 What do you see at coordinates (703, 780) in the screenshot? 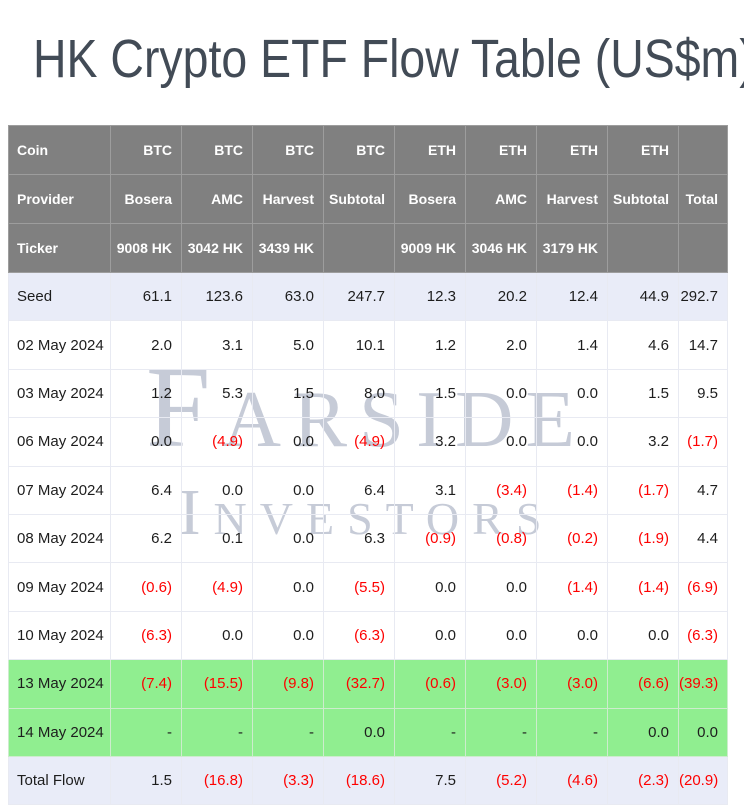
I see `value-cell: (20.9)` at bounding box center [703, 780].